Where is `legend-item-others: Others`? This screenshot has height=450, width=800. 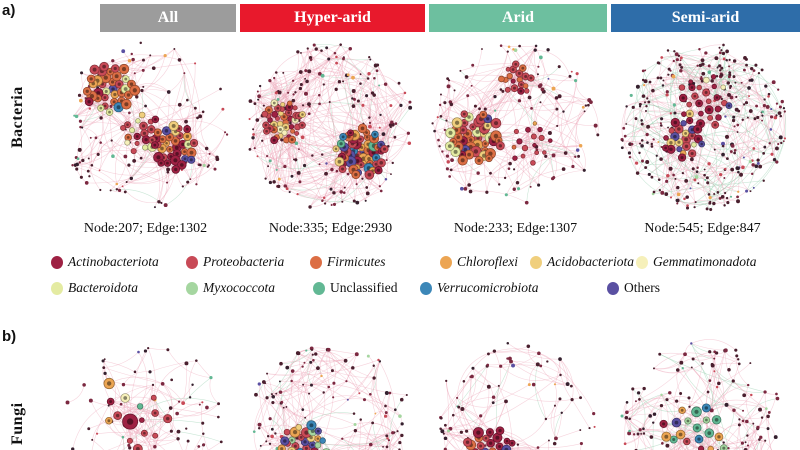 legend-item-others: Others is located at coordinates (633, 288).